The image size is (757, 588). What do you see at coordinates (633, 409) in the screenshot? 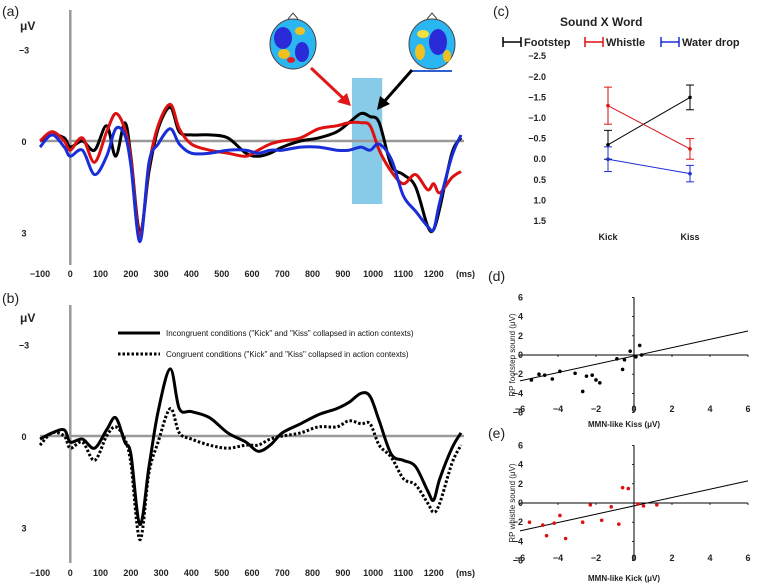
I see `d-xtick: 0` at bounding box center [633, 409].